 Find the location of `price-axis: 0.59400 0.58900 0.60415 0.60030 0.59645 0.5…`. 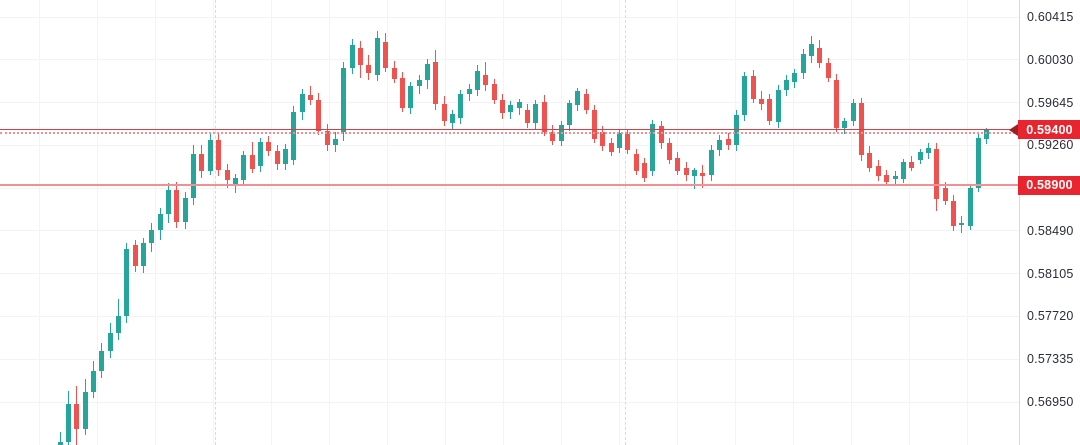

price-axis: 0.59400 0.58900 0.60415 0.60030 0.59645 0.5… is located at coordinates (1044, 222).